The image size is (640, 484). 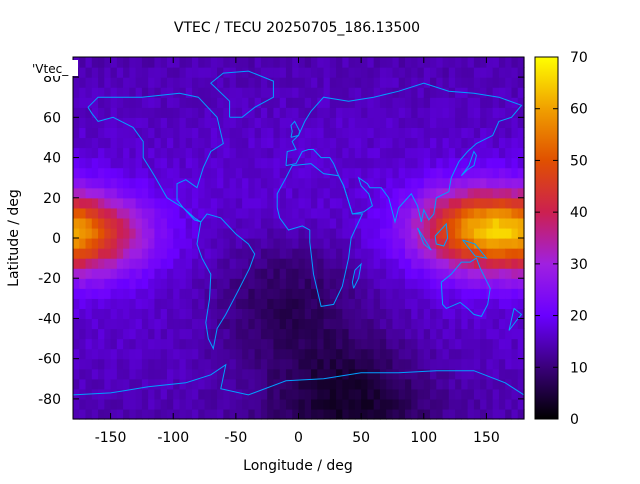 What do you see at coordinates (574, 420) in the screenshot?
I see `colorbar-tick-label: 0` at bounding box center [574, 420].